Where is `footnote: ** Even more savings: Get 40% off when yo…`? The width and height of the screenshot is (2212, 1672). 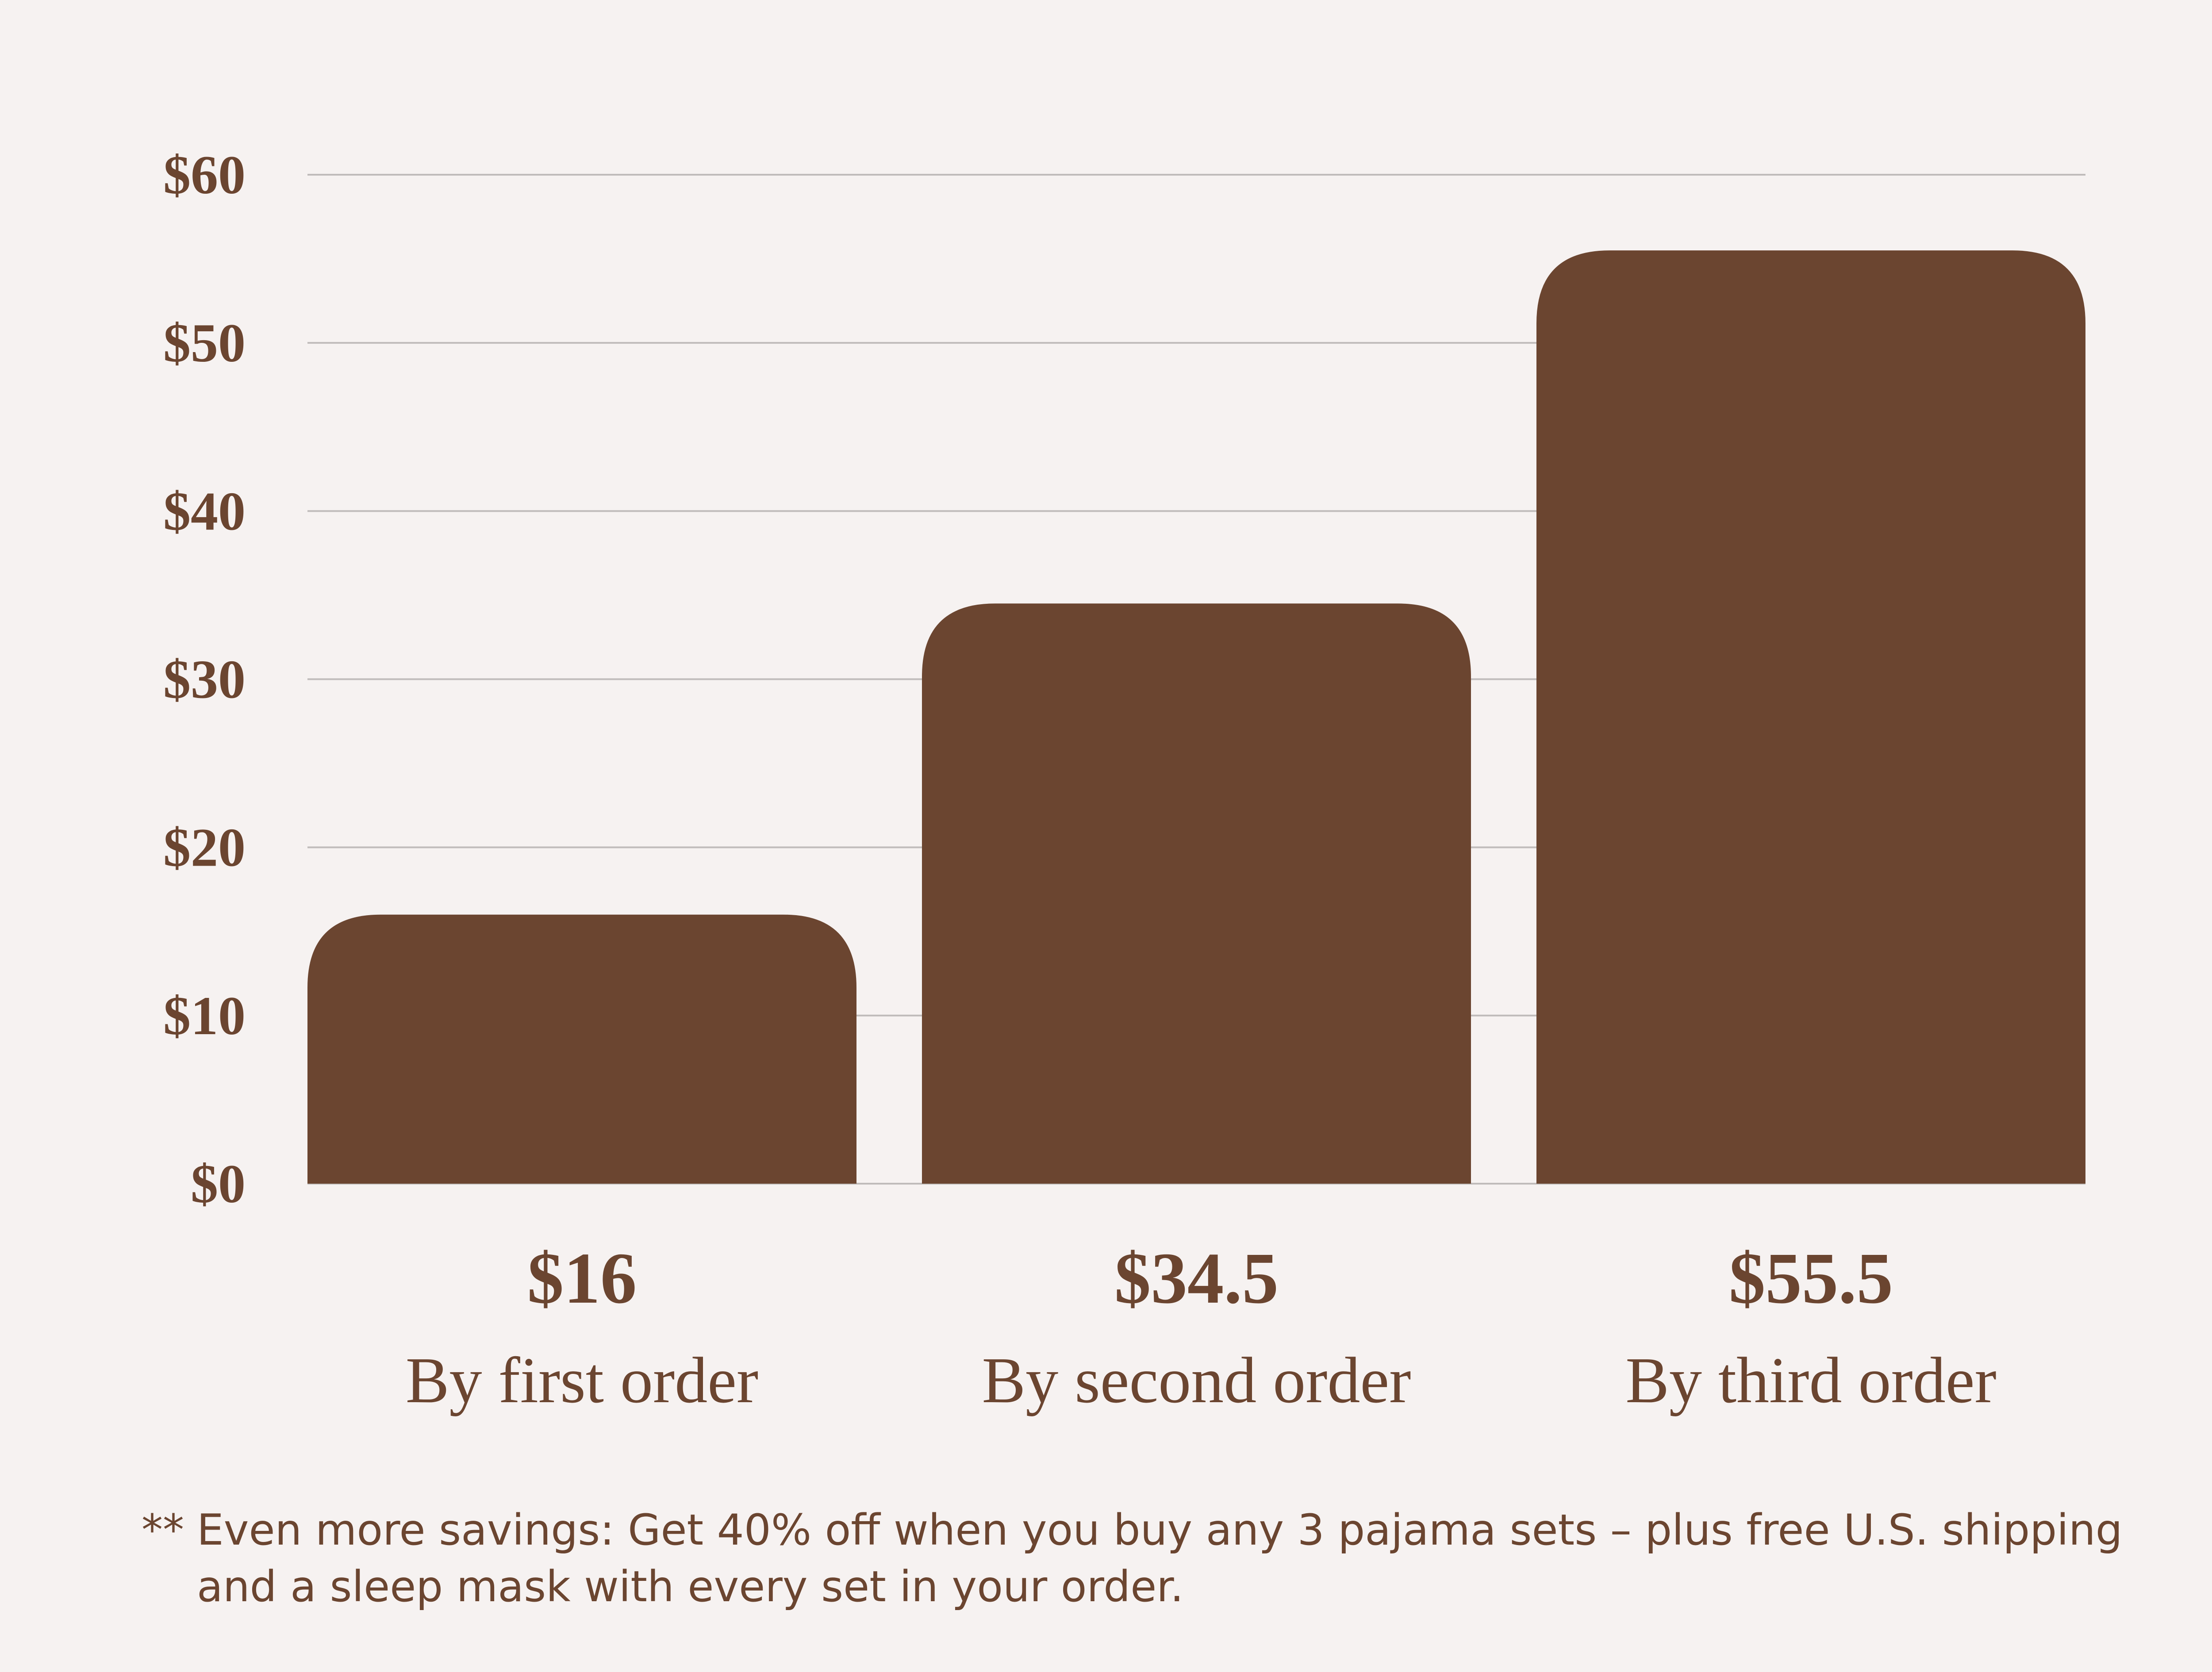 footnote: ** Even more savings: Get 40% off when yo… is located at coordinates (1133, 1558).